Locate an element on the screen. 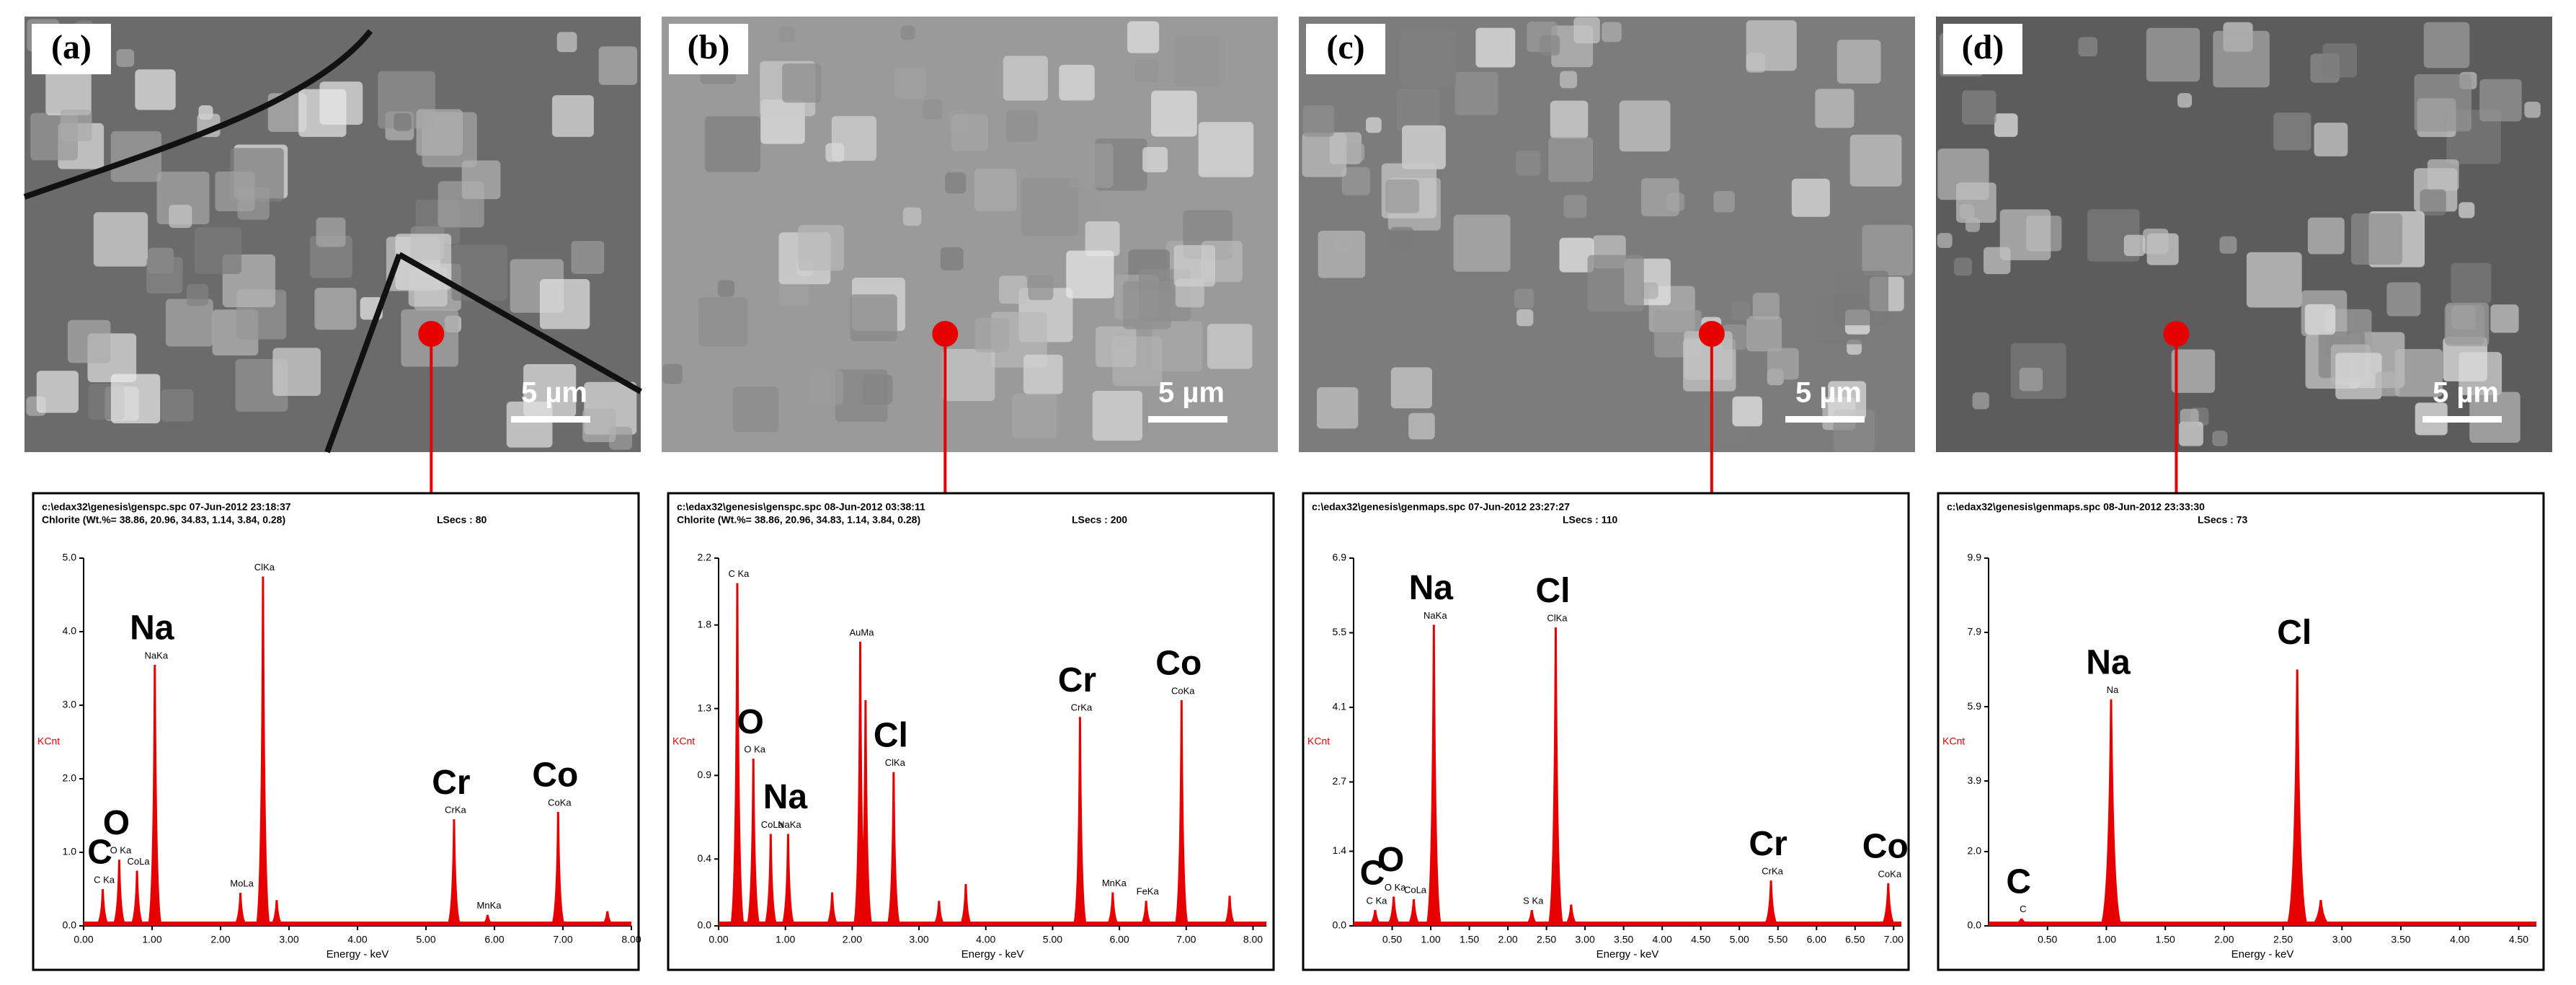 The height and width of the screenshot is (985, 2576). y-tick-label: 2.7 is located at coordinates (1340, 781).